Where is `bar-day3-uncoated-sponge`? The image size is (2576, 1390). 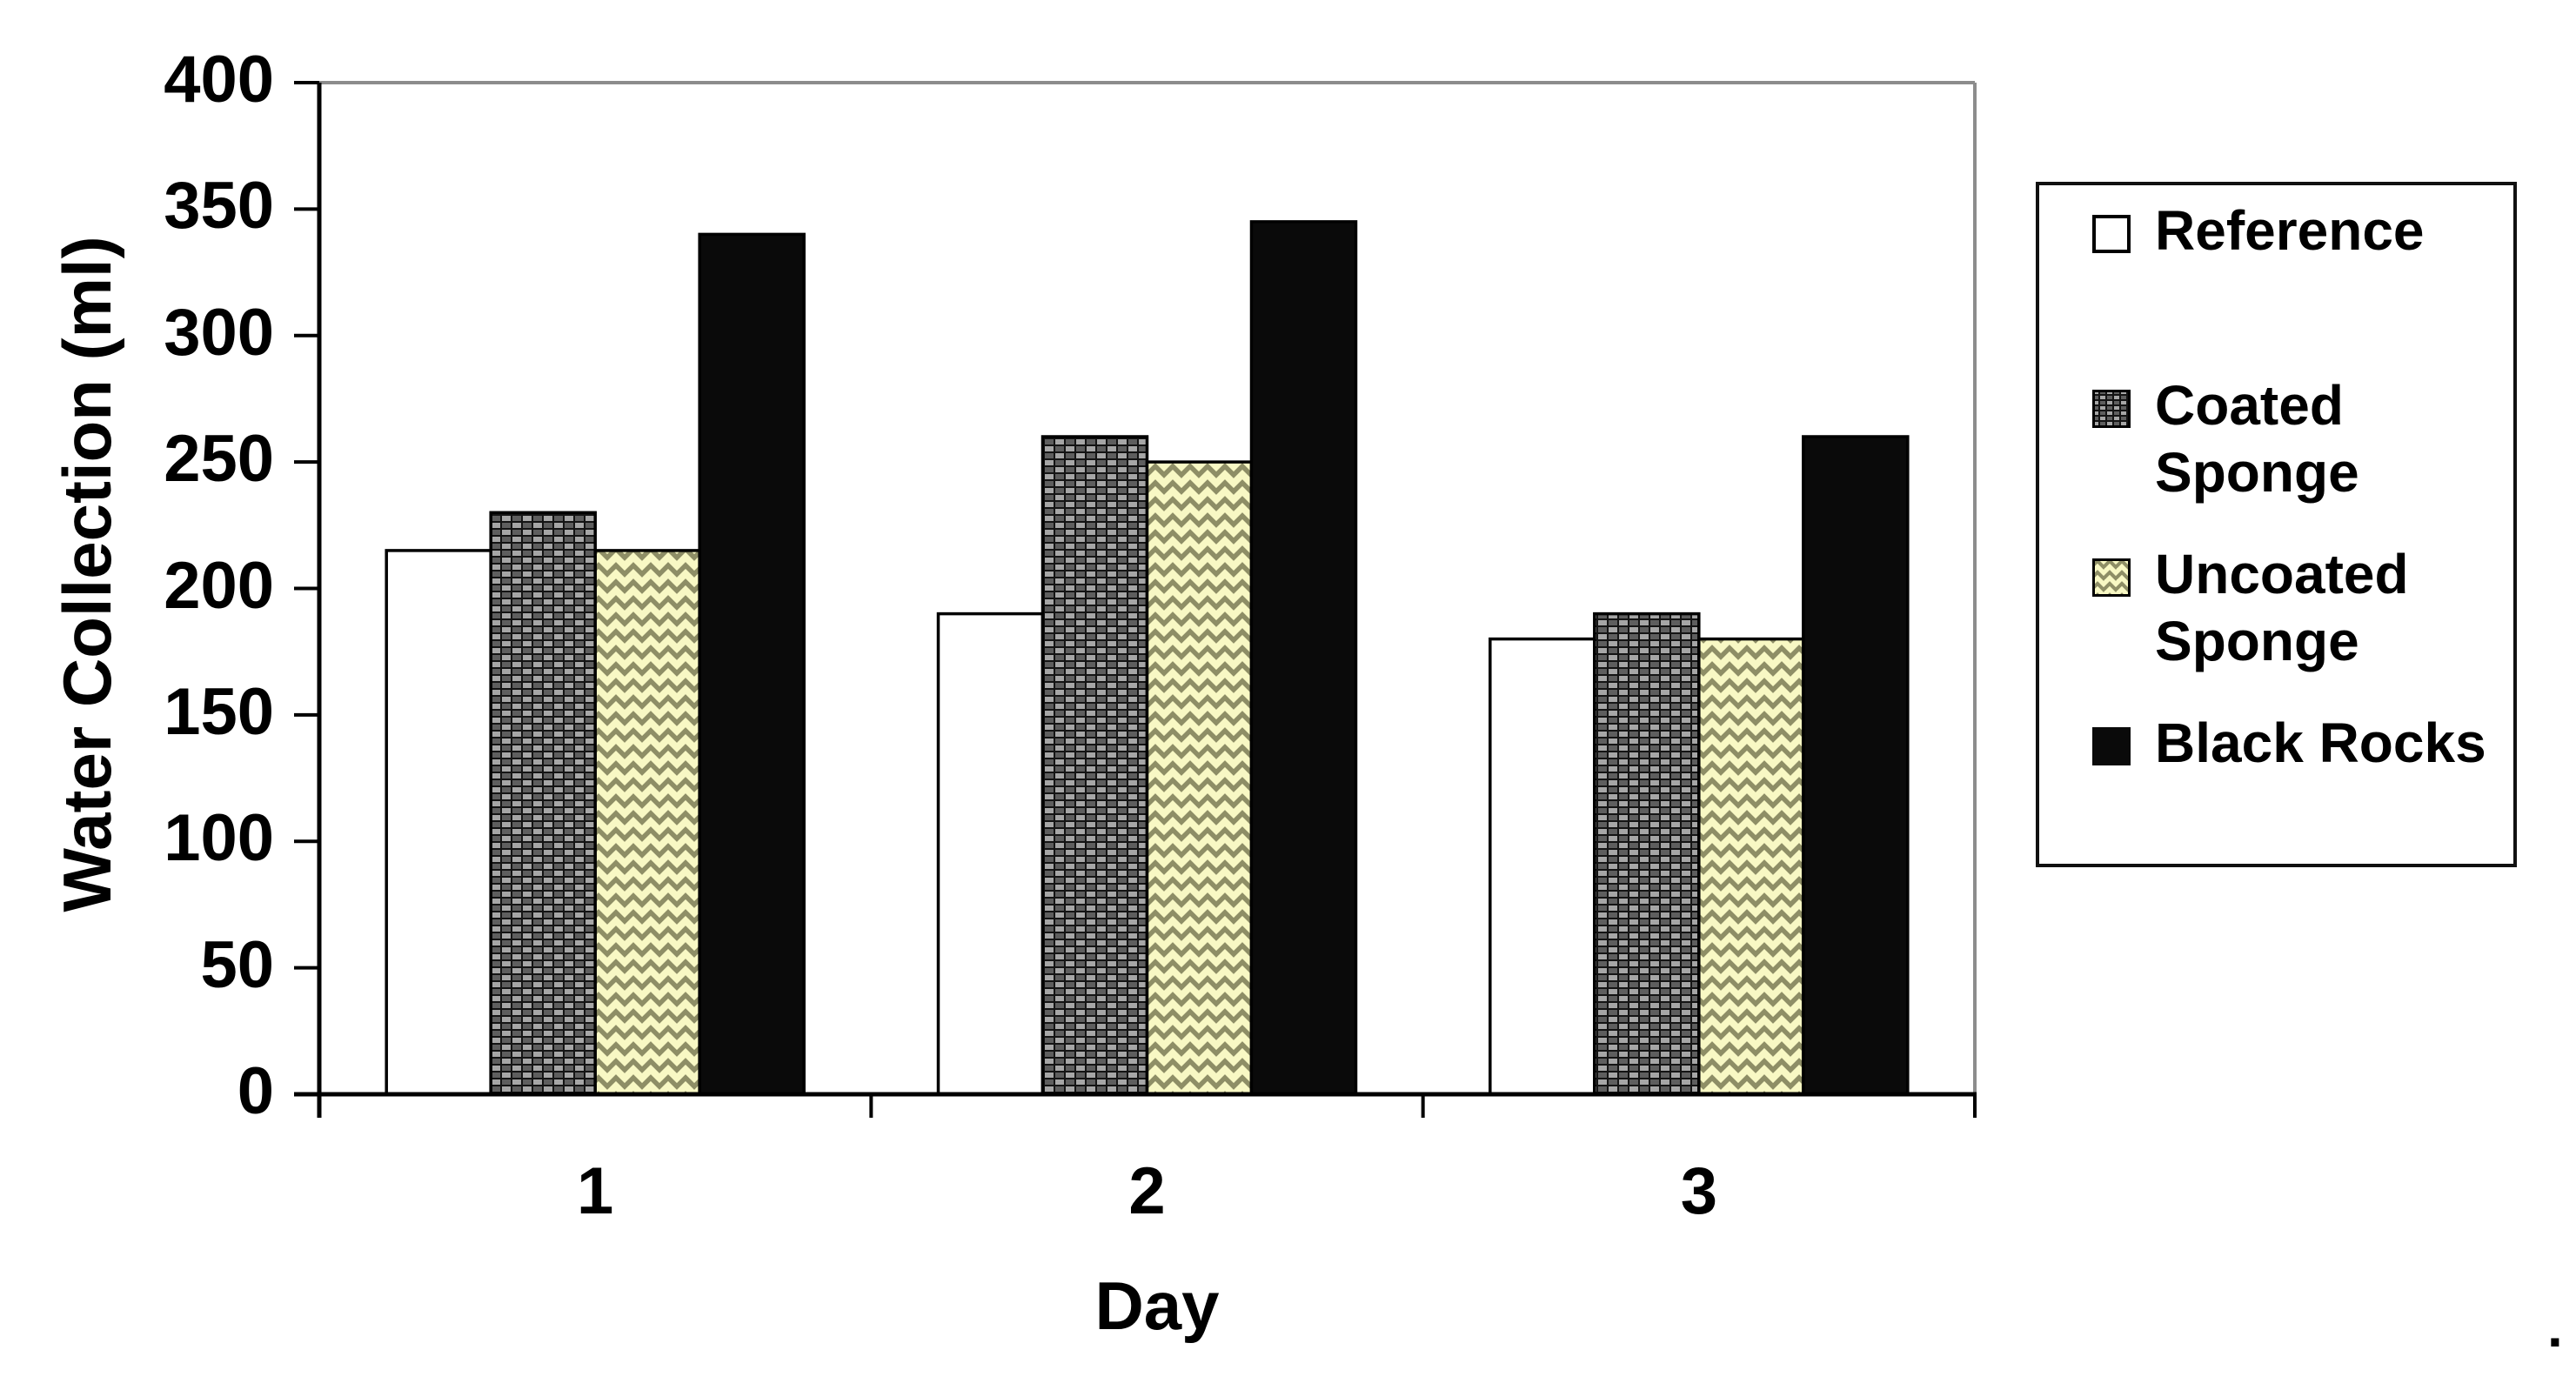 bar-day3-uncoated-sponge is located at coordinates (1751, 867).